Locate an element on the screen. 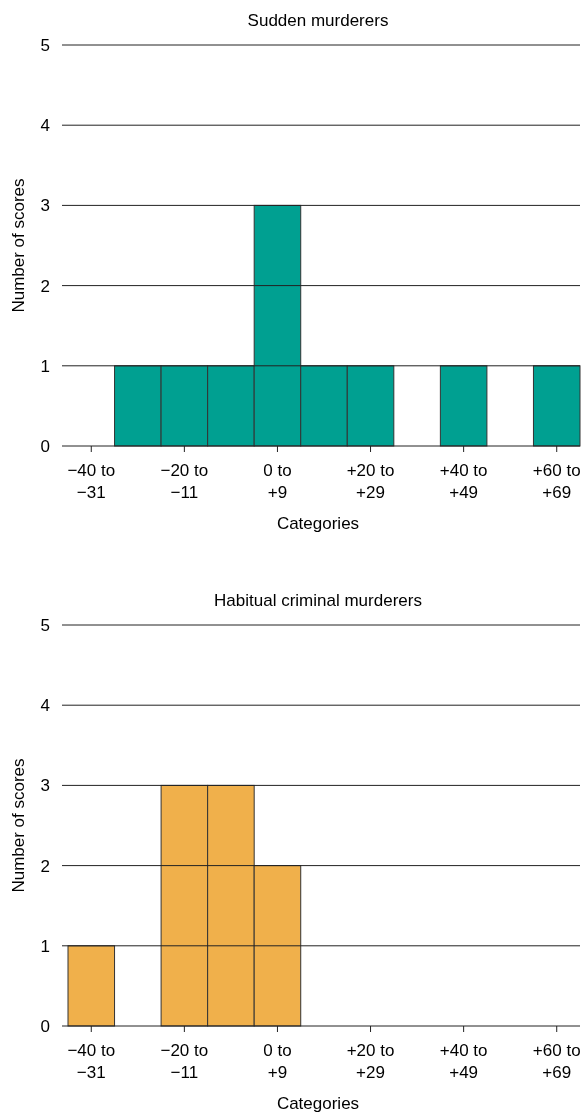 Image resolution: width=586 pixels, height=1114 pixels. chart-title: Habitual criminal murderers is located at coordinates (318, 600).